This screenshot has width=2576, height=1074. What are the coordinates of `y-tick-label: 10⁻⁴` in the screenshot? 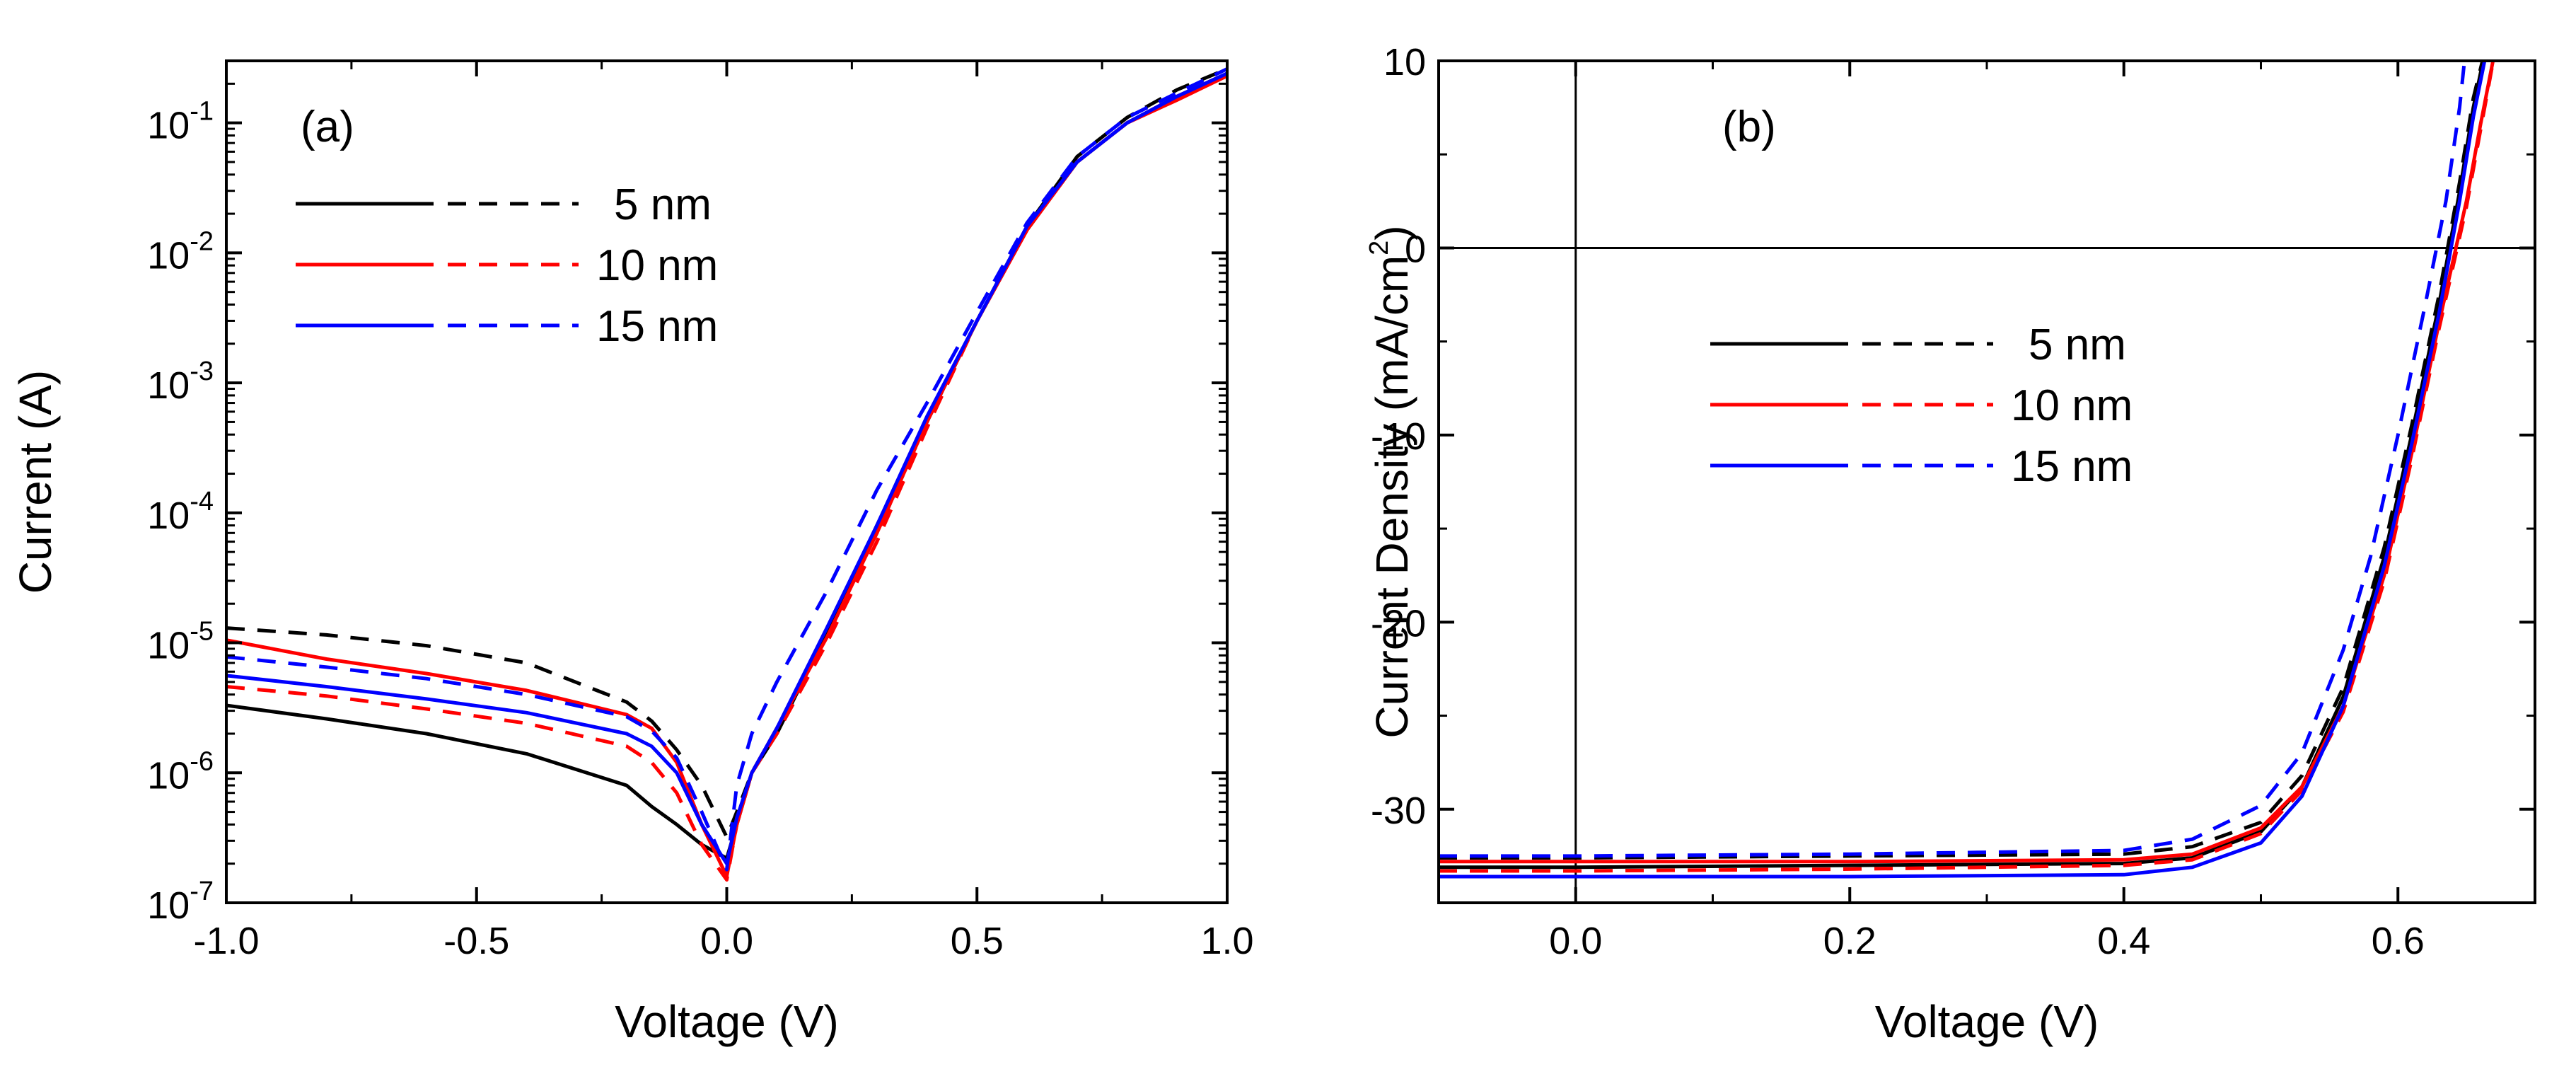 It's located at (180, 512).